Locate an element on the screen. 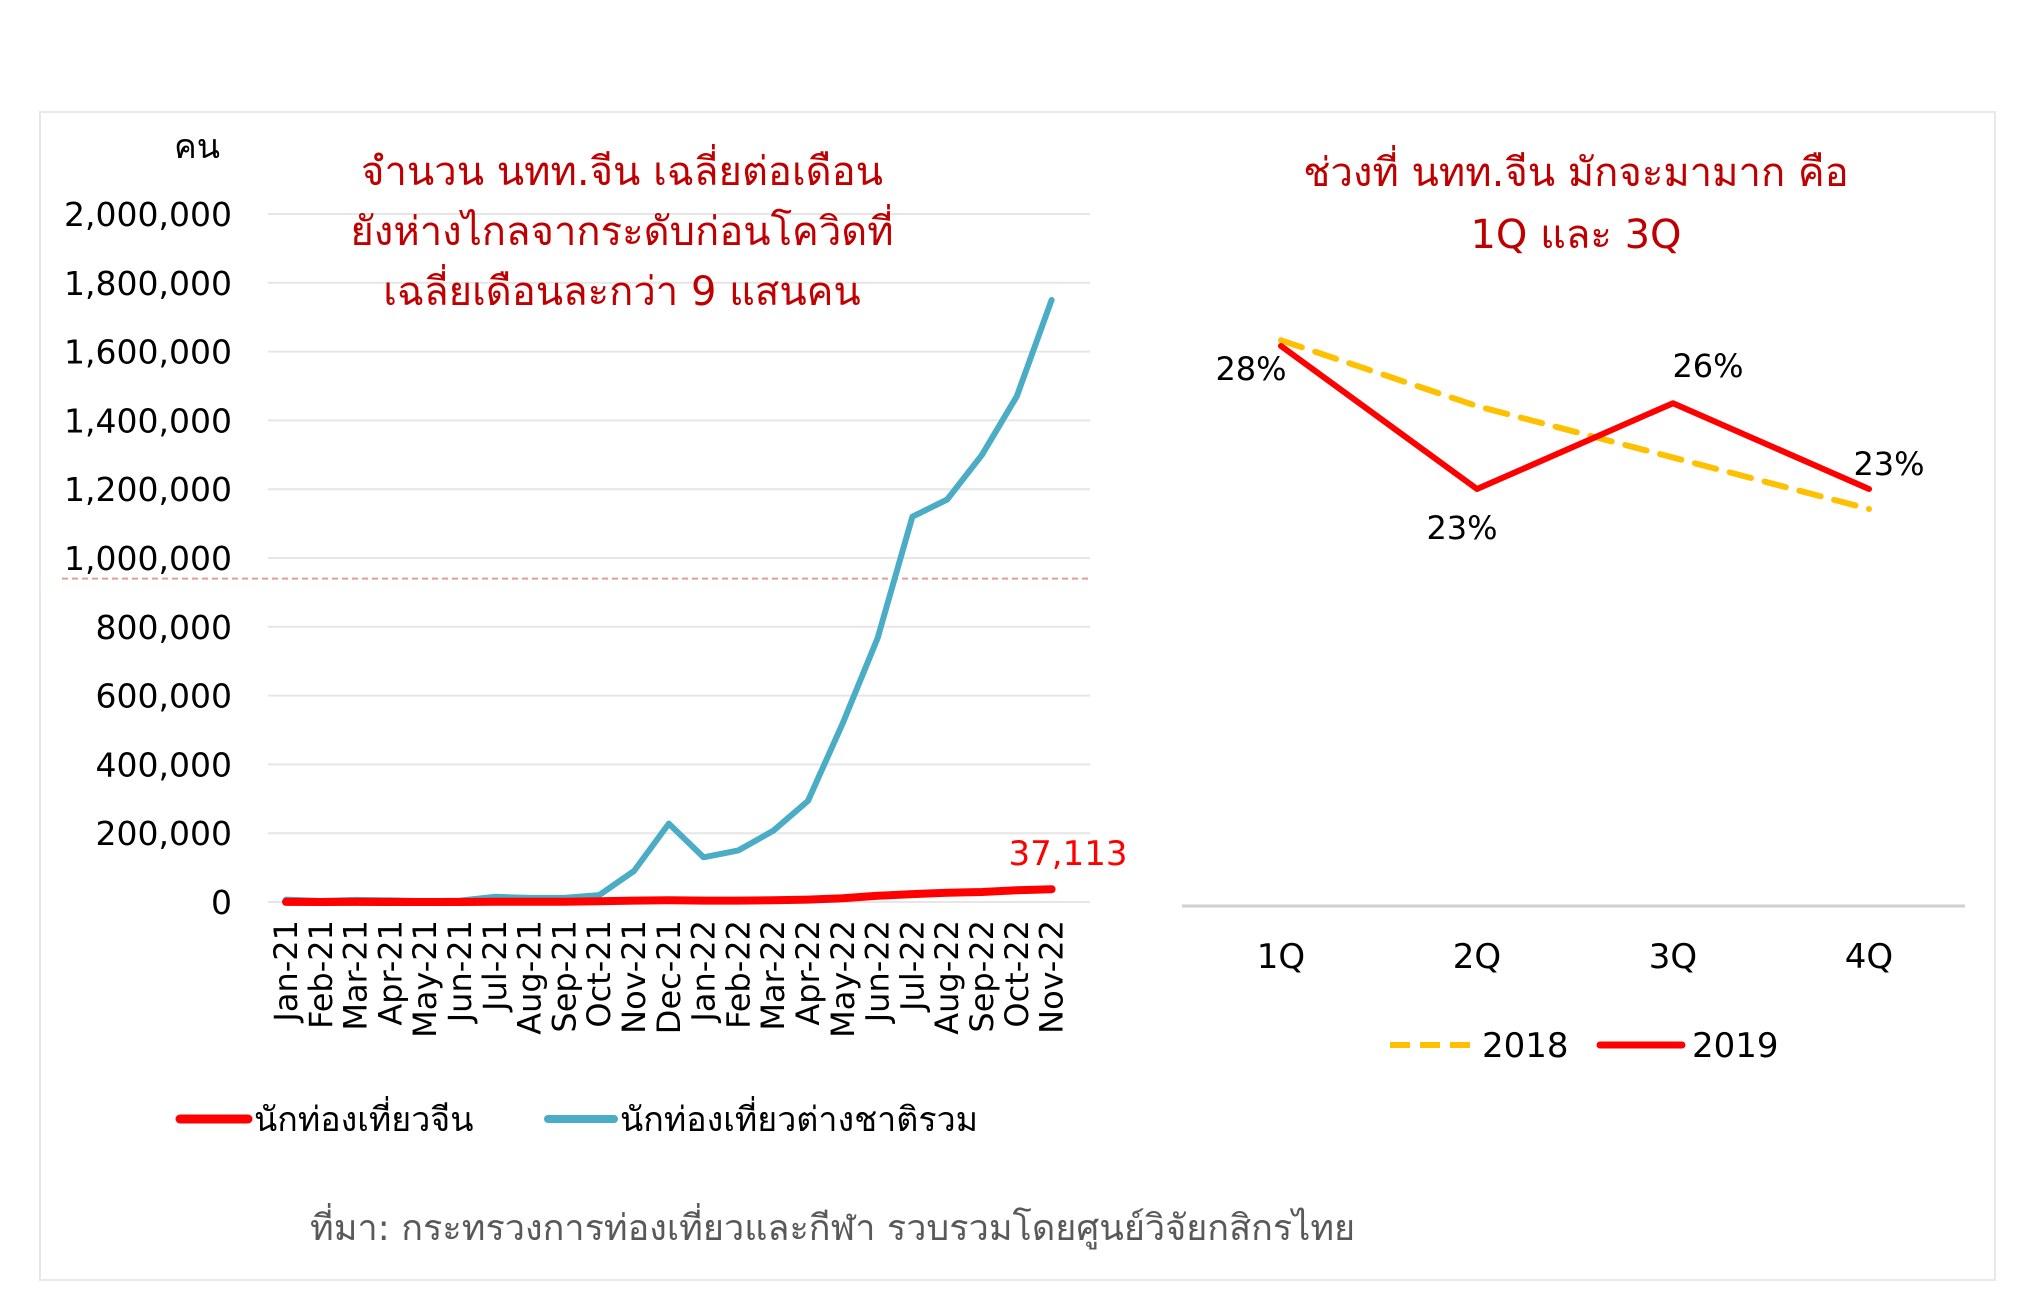 The width and height of the screenshot is (2035, 1305). left-x-tick-label: May-21 is located at coordinates (425, 979).